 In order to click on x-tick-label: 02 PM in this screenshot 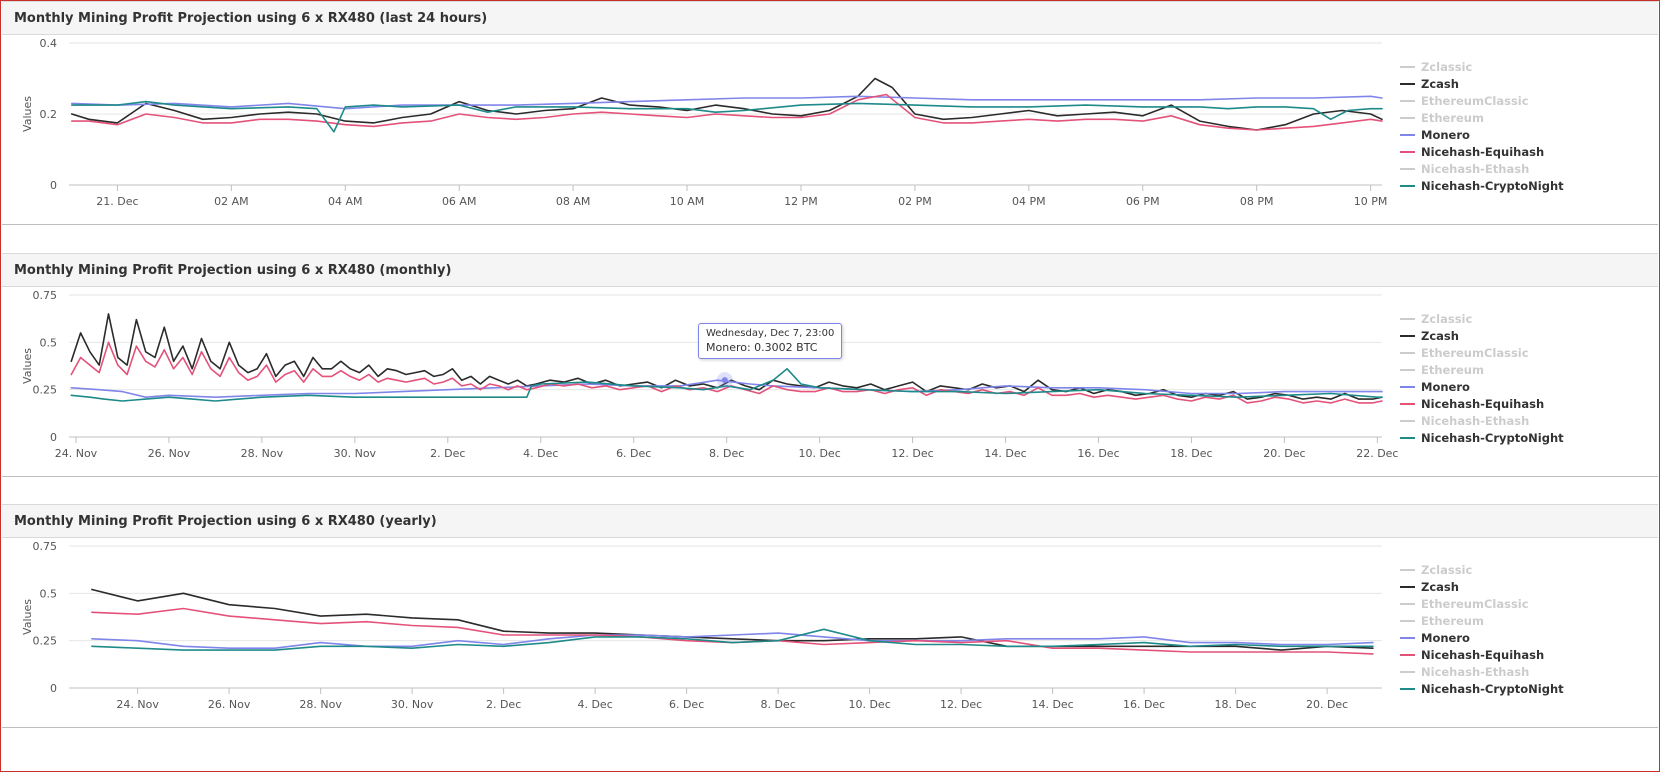, I will do `click(915, 201)`.